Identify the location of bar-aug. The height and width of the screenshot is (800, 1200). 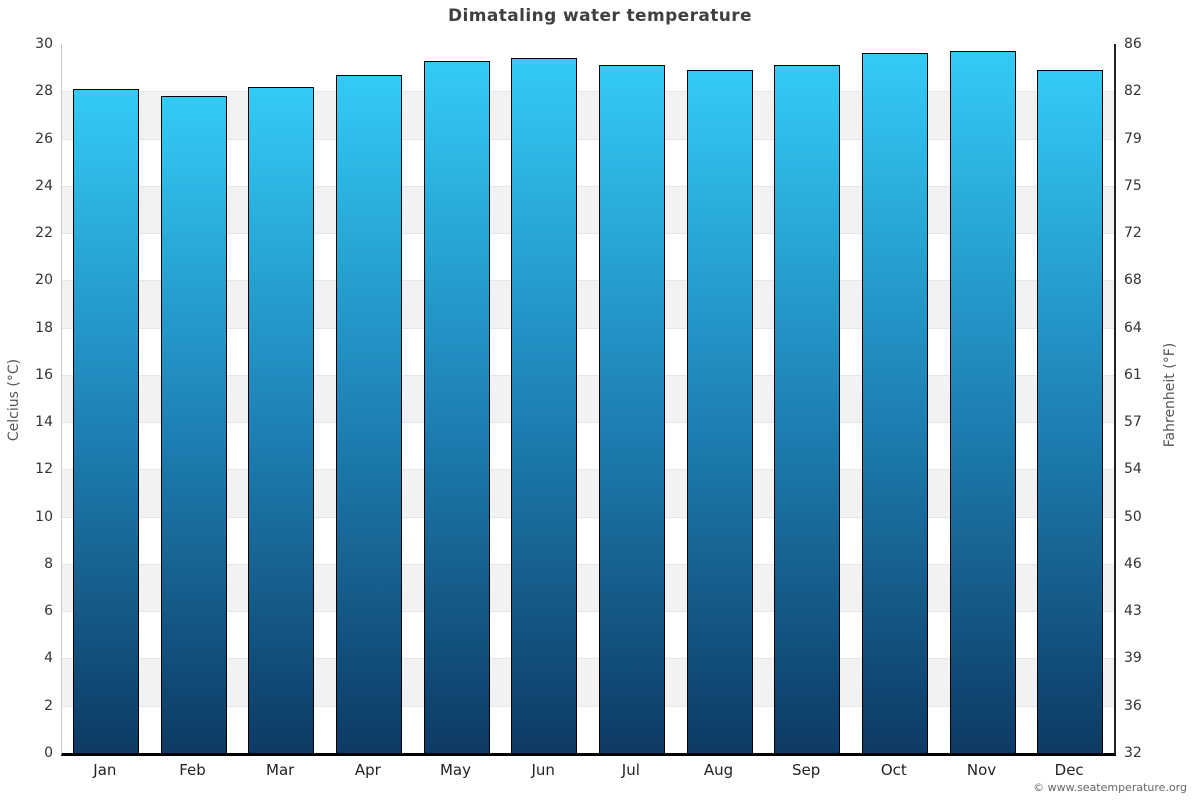
(719, 411).